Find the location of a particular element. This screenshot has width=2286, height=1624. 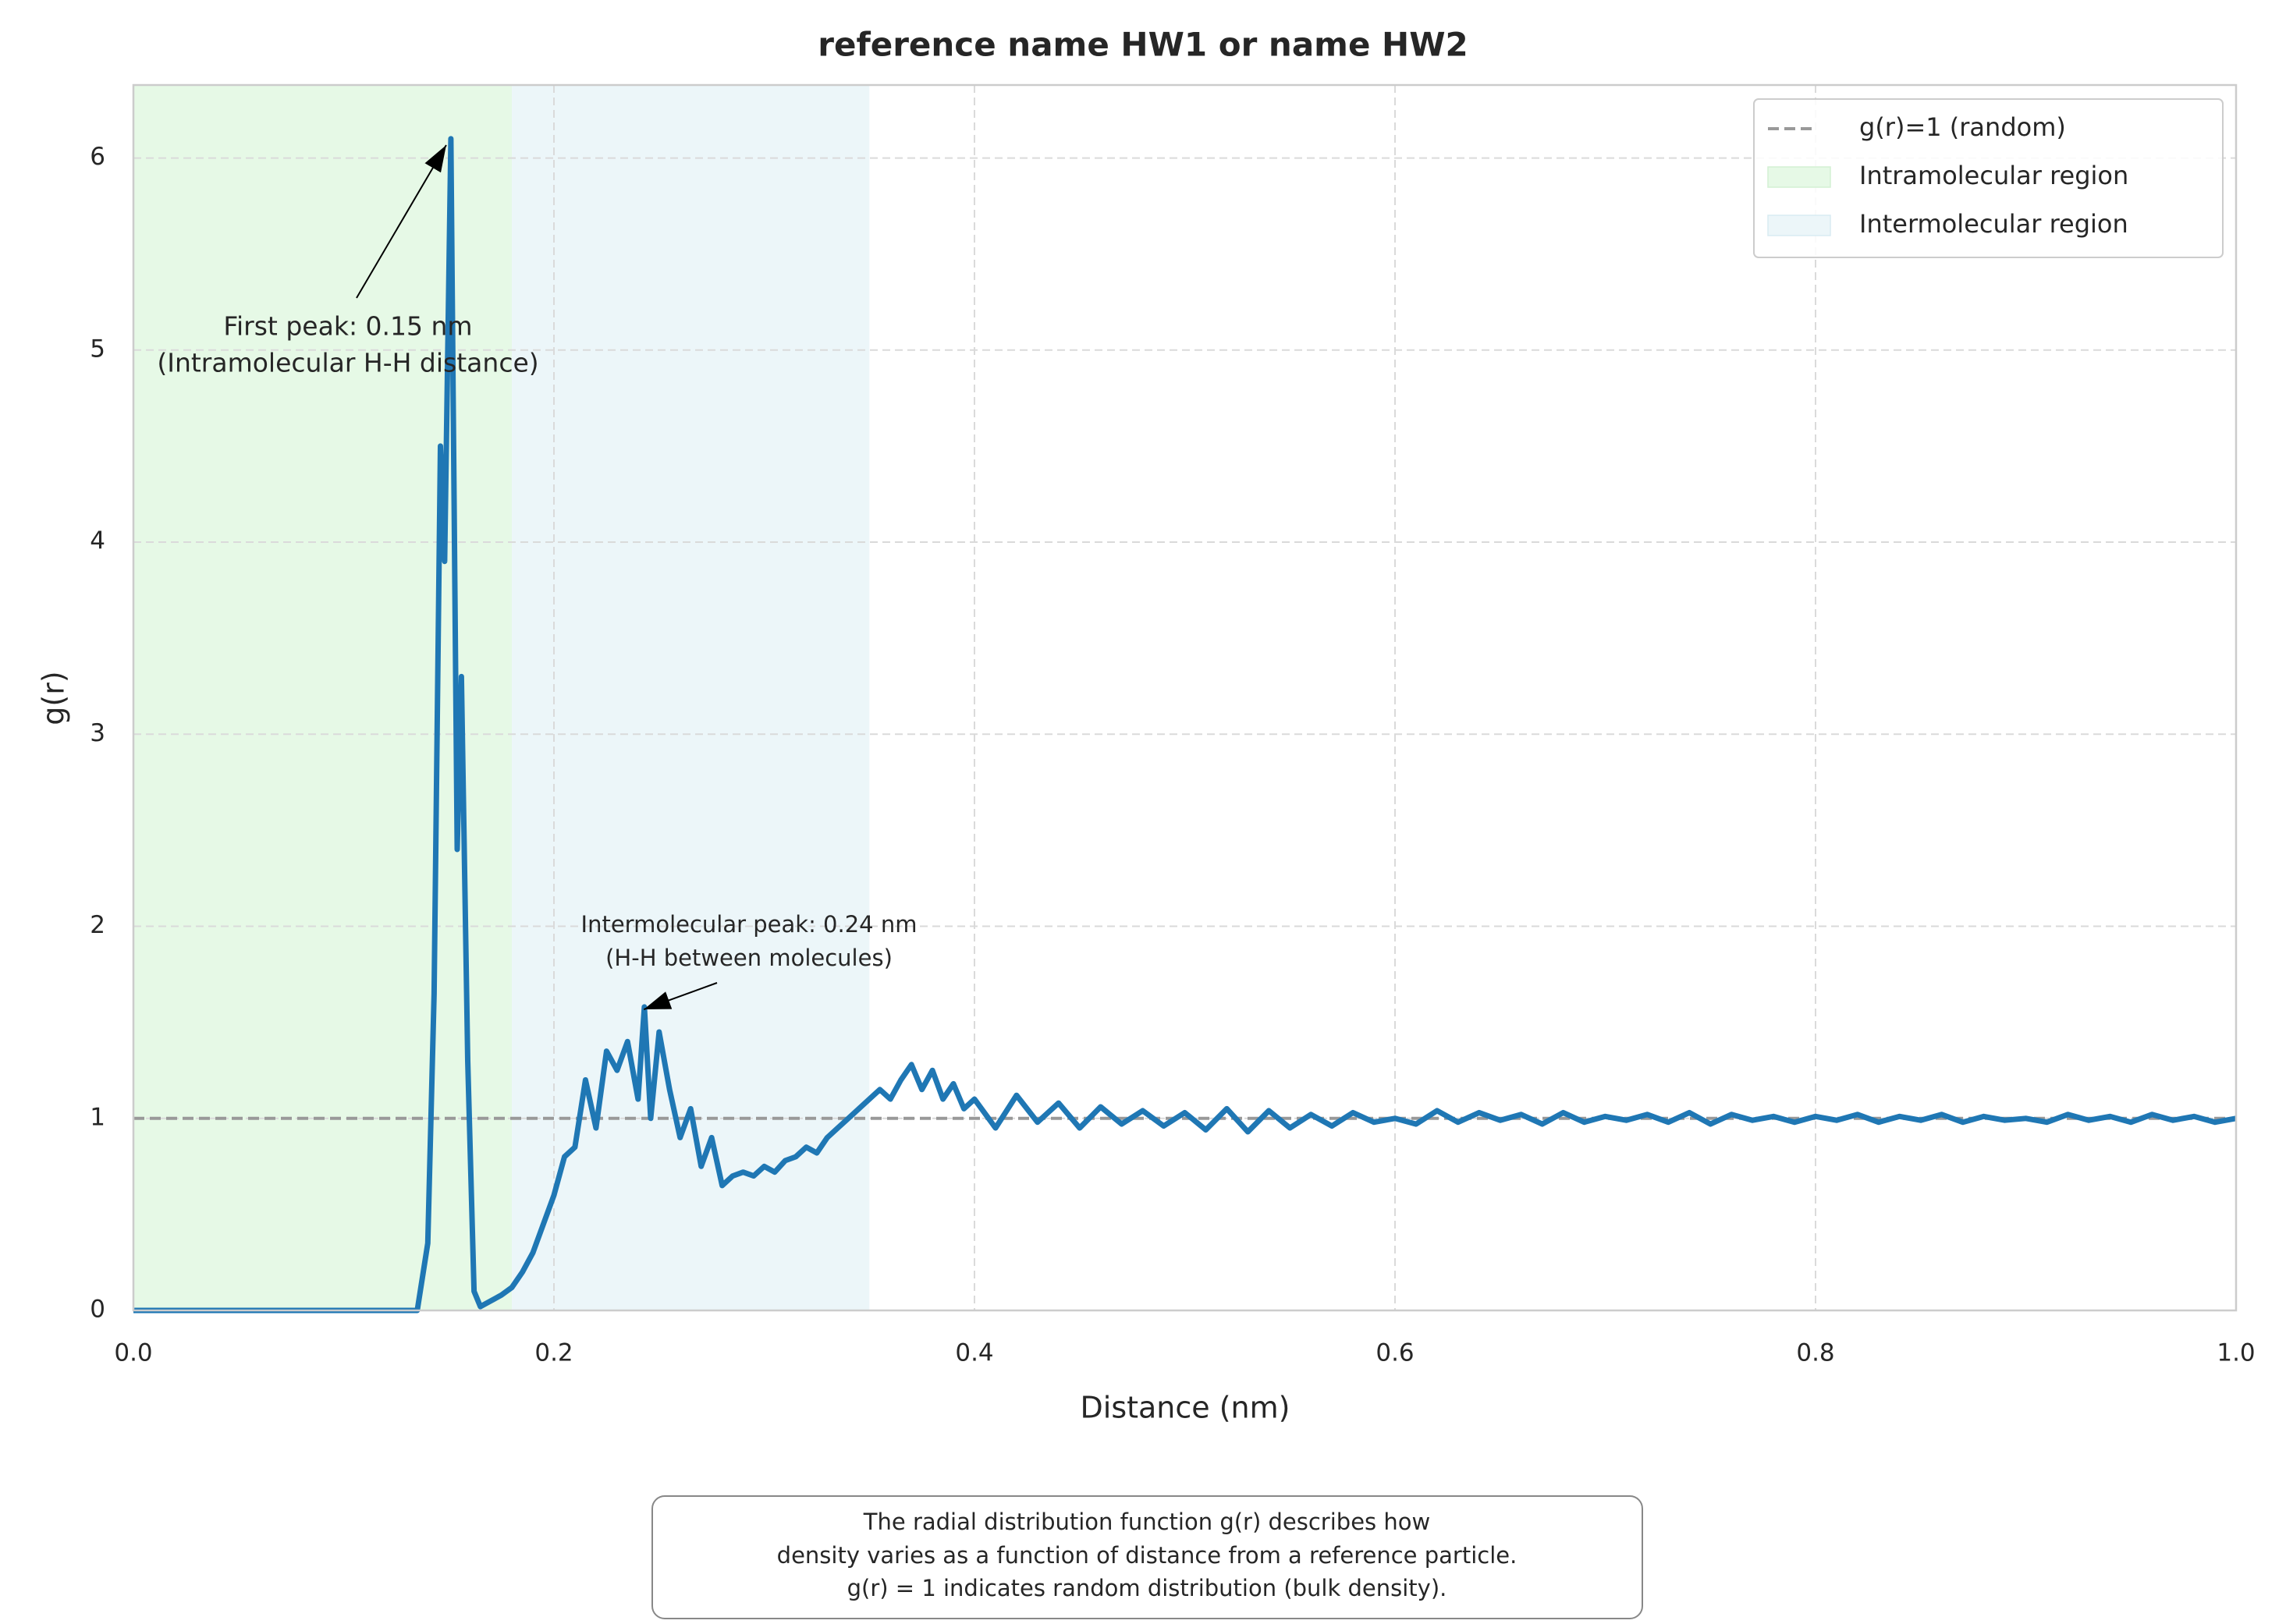

annotation-text: (H-H between molecules) is located at coordinates (749, 958).